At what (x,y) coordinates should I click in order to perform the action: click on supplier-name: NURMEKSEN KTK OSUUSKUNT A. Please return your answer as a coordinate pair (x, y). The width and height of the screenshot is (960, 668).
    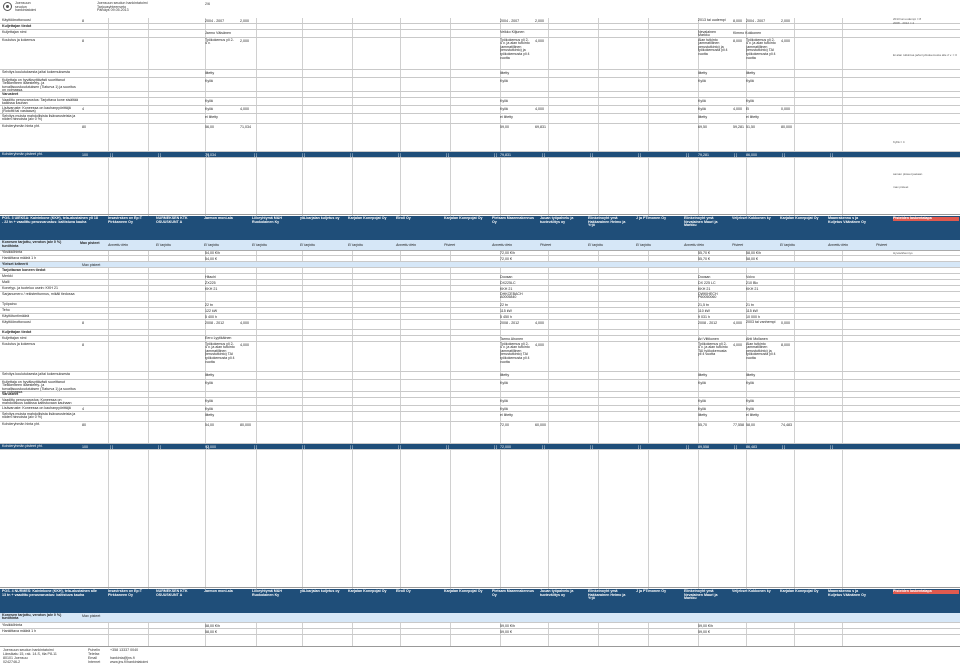
    Looking at the image, I should click on (172, 220).